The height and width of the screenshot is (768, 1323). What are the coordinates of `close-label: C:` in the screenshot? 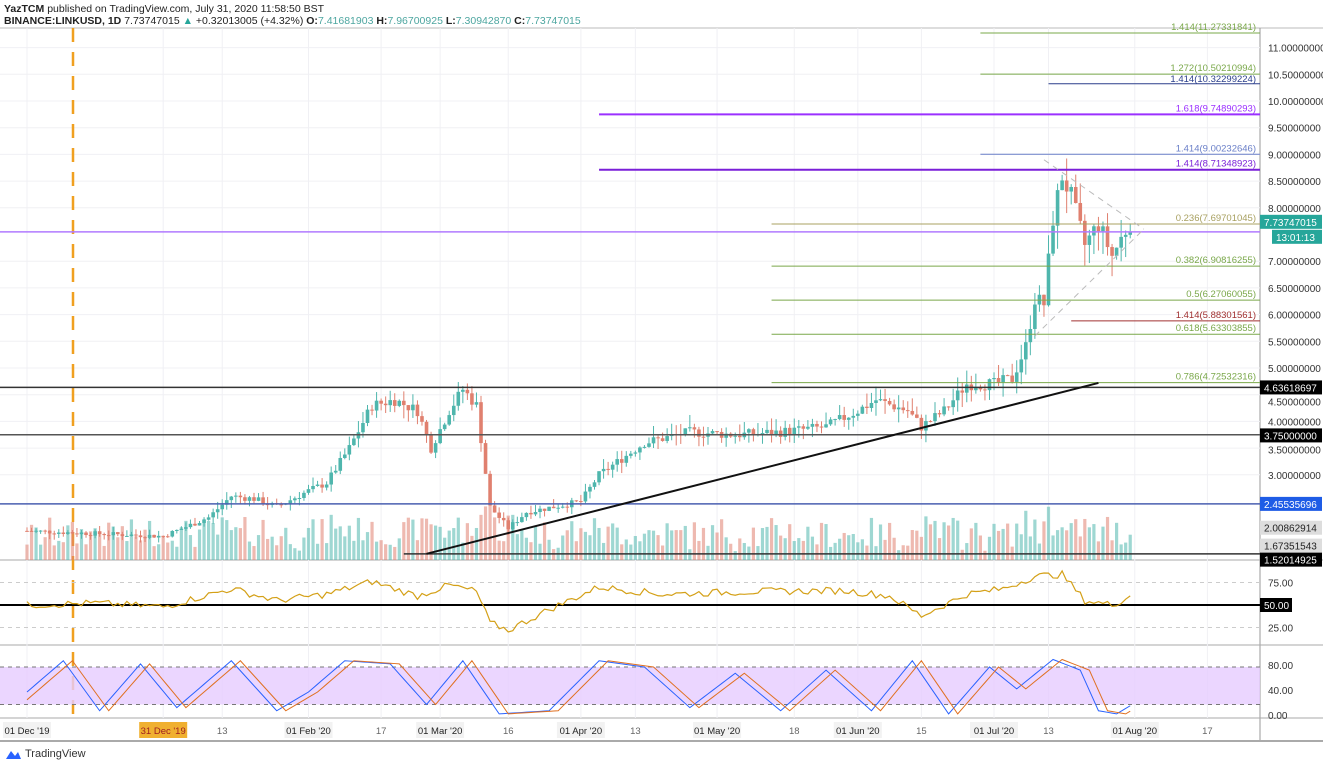 It's located at (520, 21).